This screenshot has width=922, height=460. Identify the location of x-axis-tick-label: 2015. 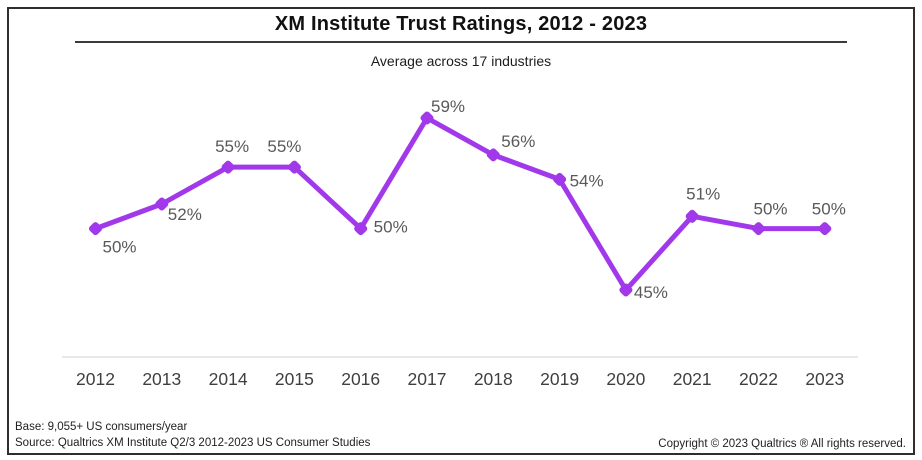
(294, 379).